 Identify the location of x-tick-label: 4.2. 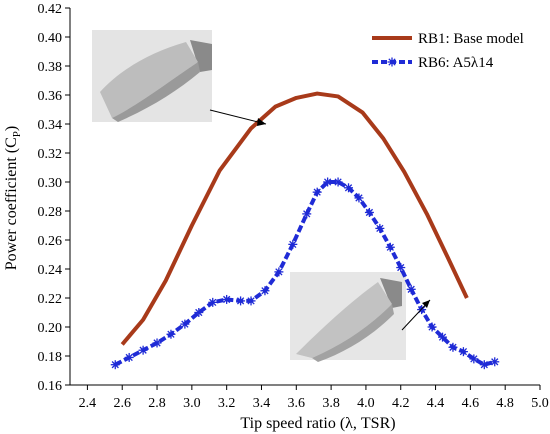
(401, 403).